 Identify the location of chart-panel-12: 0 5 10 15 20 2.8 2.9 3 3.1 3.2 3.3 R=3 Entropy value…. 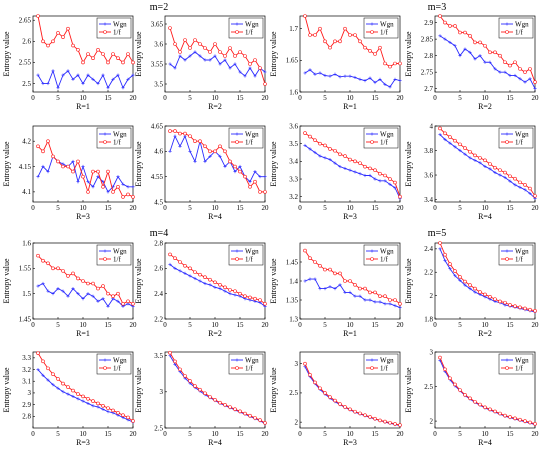
(69, 399).